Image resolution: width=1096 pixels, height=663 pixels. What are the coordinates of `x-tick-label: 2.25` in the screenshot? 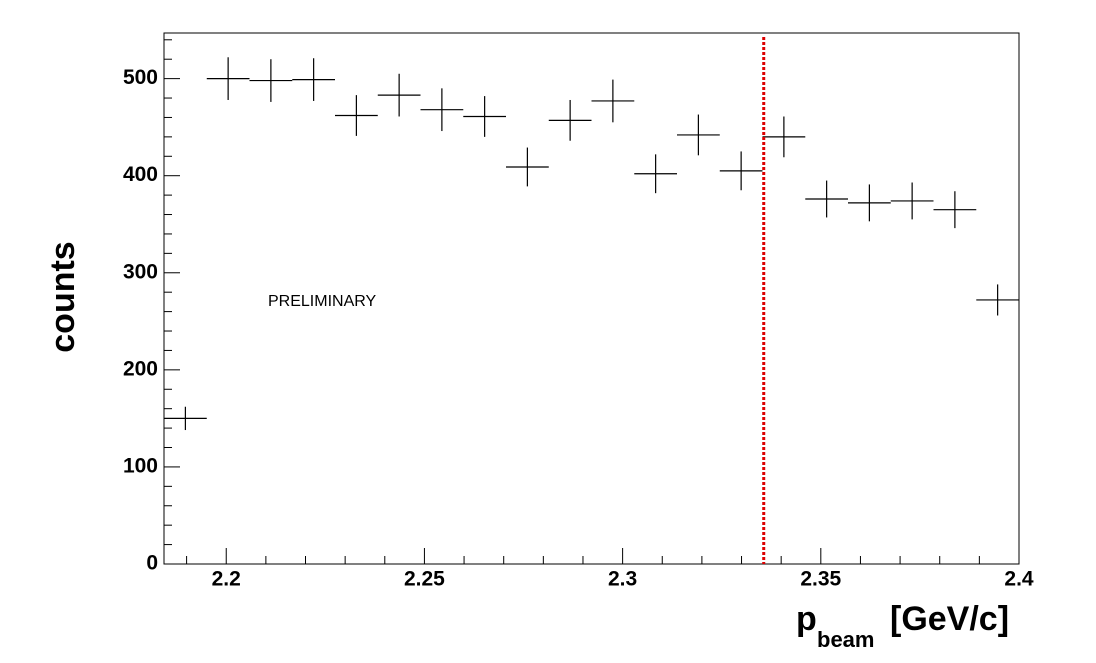 It's located at (424, 579).